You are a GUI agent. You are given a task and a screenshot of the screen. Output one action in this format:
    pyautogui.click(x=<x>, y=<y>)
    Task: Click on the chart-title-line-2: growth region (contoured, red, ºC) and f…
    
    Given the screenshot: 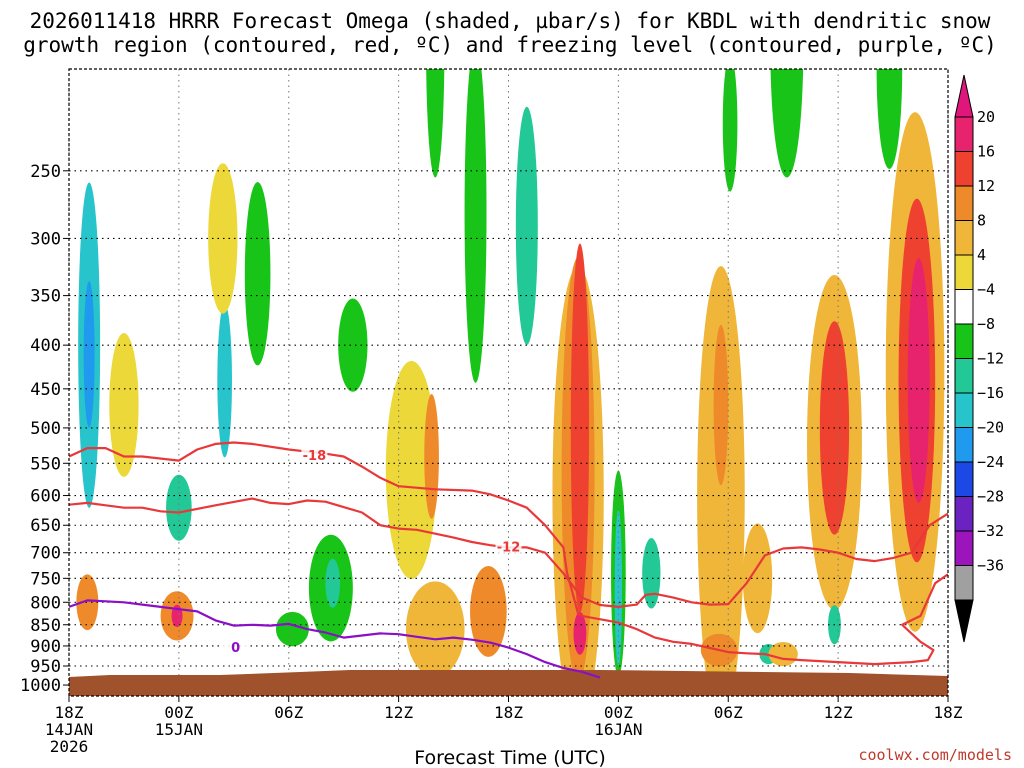 What is the action you would take?
    pyautogui.click(x=510, y=45)
    